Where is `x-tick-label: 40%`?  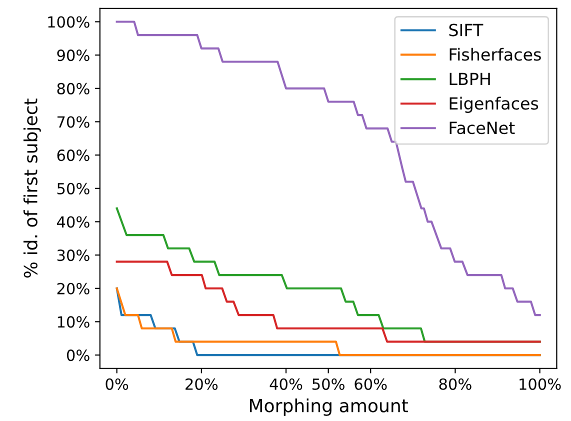 x-tick-label: 40% is located at coordinates (286, 384).